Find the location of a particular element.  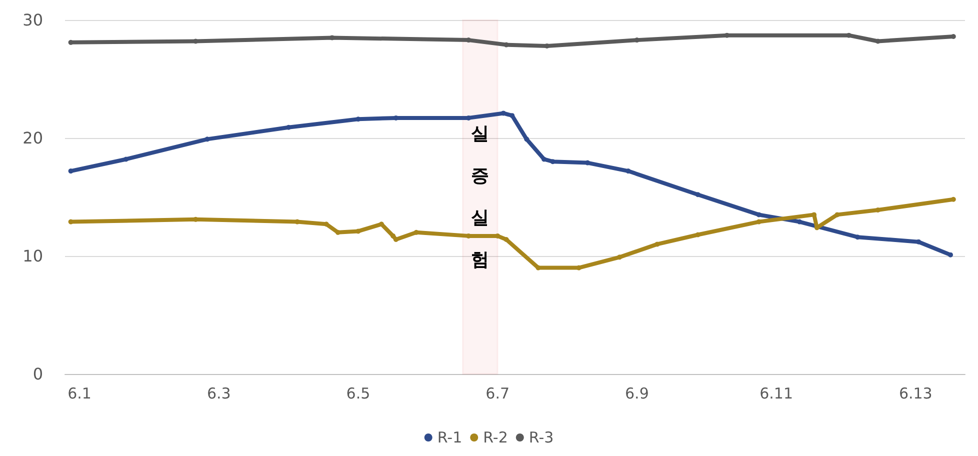

legend-label: R-3 is located at coordinates (541, 437).